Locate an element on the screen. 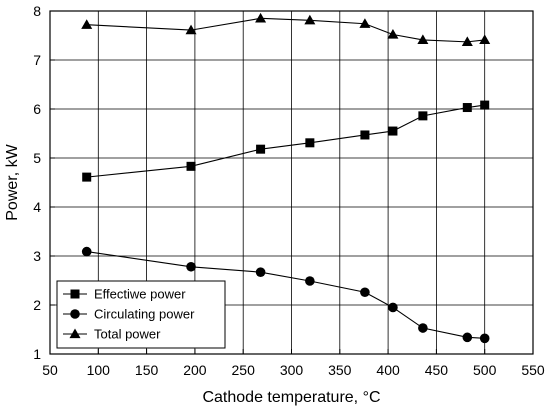 The image size is (550, 412). legend-item: Circulating power is located at coordinates (129, 314).